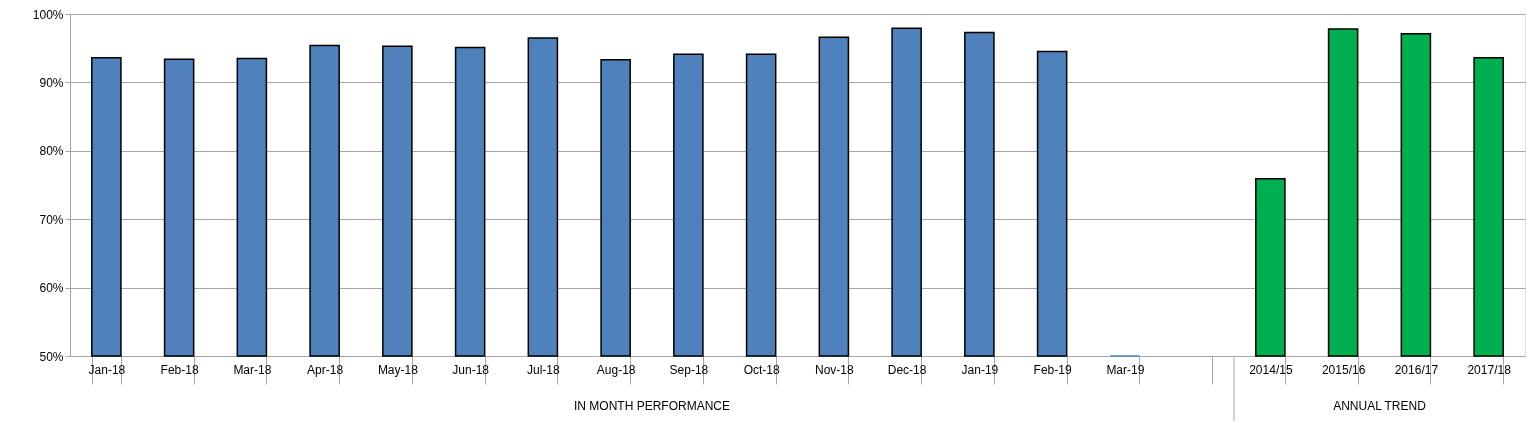  What do you see at coordinates (471, 369) in the screenshot?
I see `x-tick-label: Jun-18` at bounding box center [471, 369].